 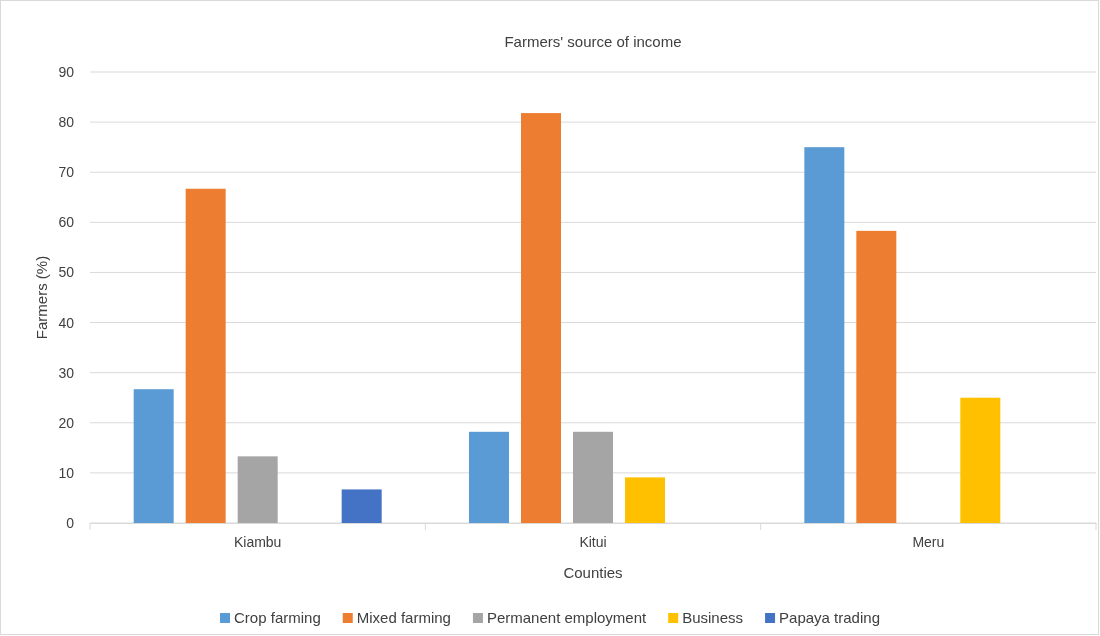 I want to click on chart-title: Farmers' source of income, so click(x=593, y=41).